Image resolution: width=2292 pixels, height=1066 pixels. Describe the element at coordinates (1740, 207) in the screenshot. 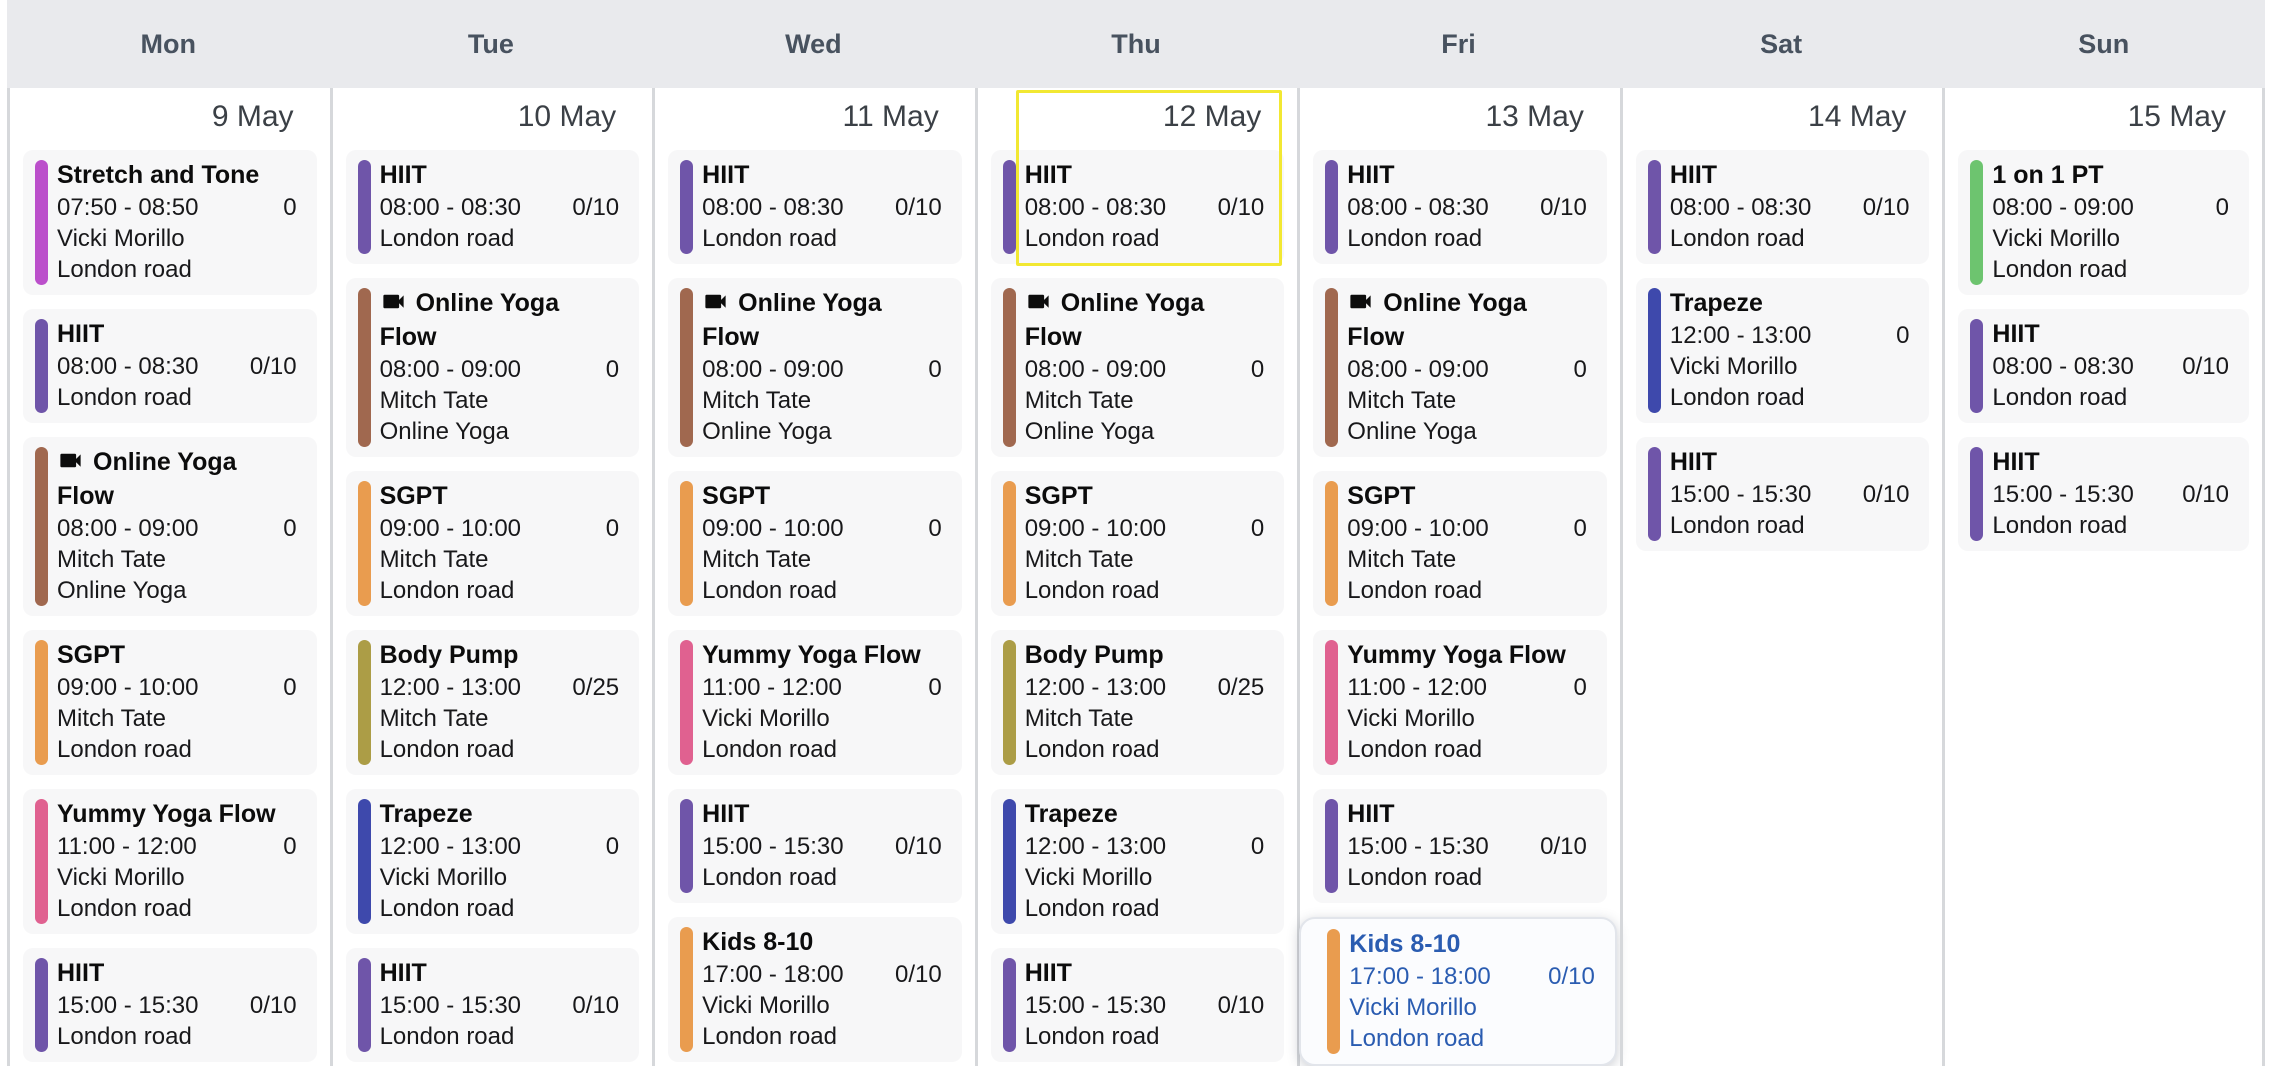

I see `event-time: 08:00 - 08:30` at that location.